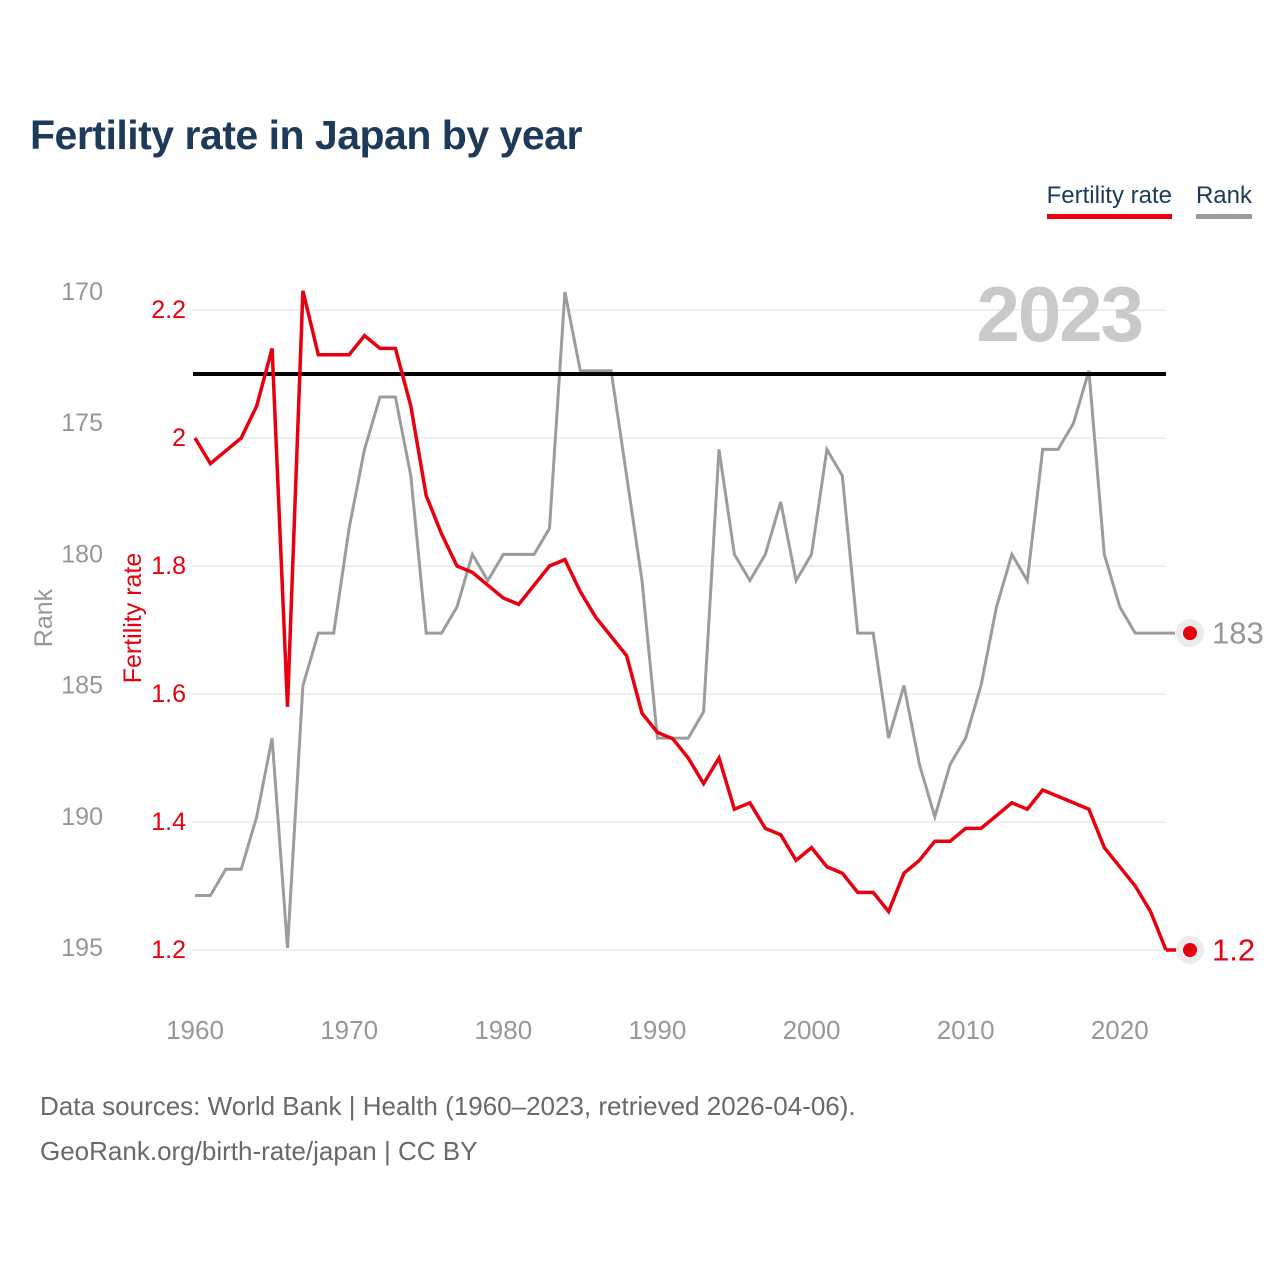  Describe the element at coordinates (1109, 195) in the screenshot. I see `legend-label: Fertility rate` at that location.